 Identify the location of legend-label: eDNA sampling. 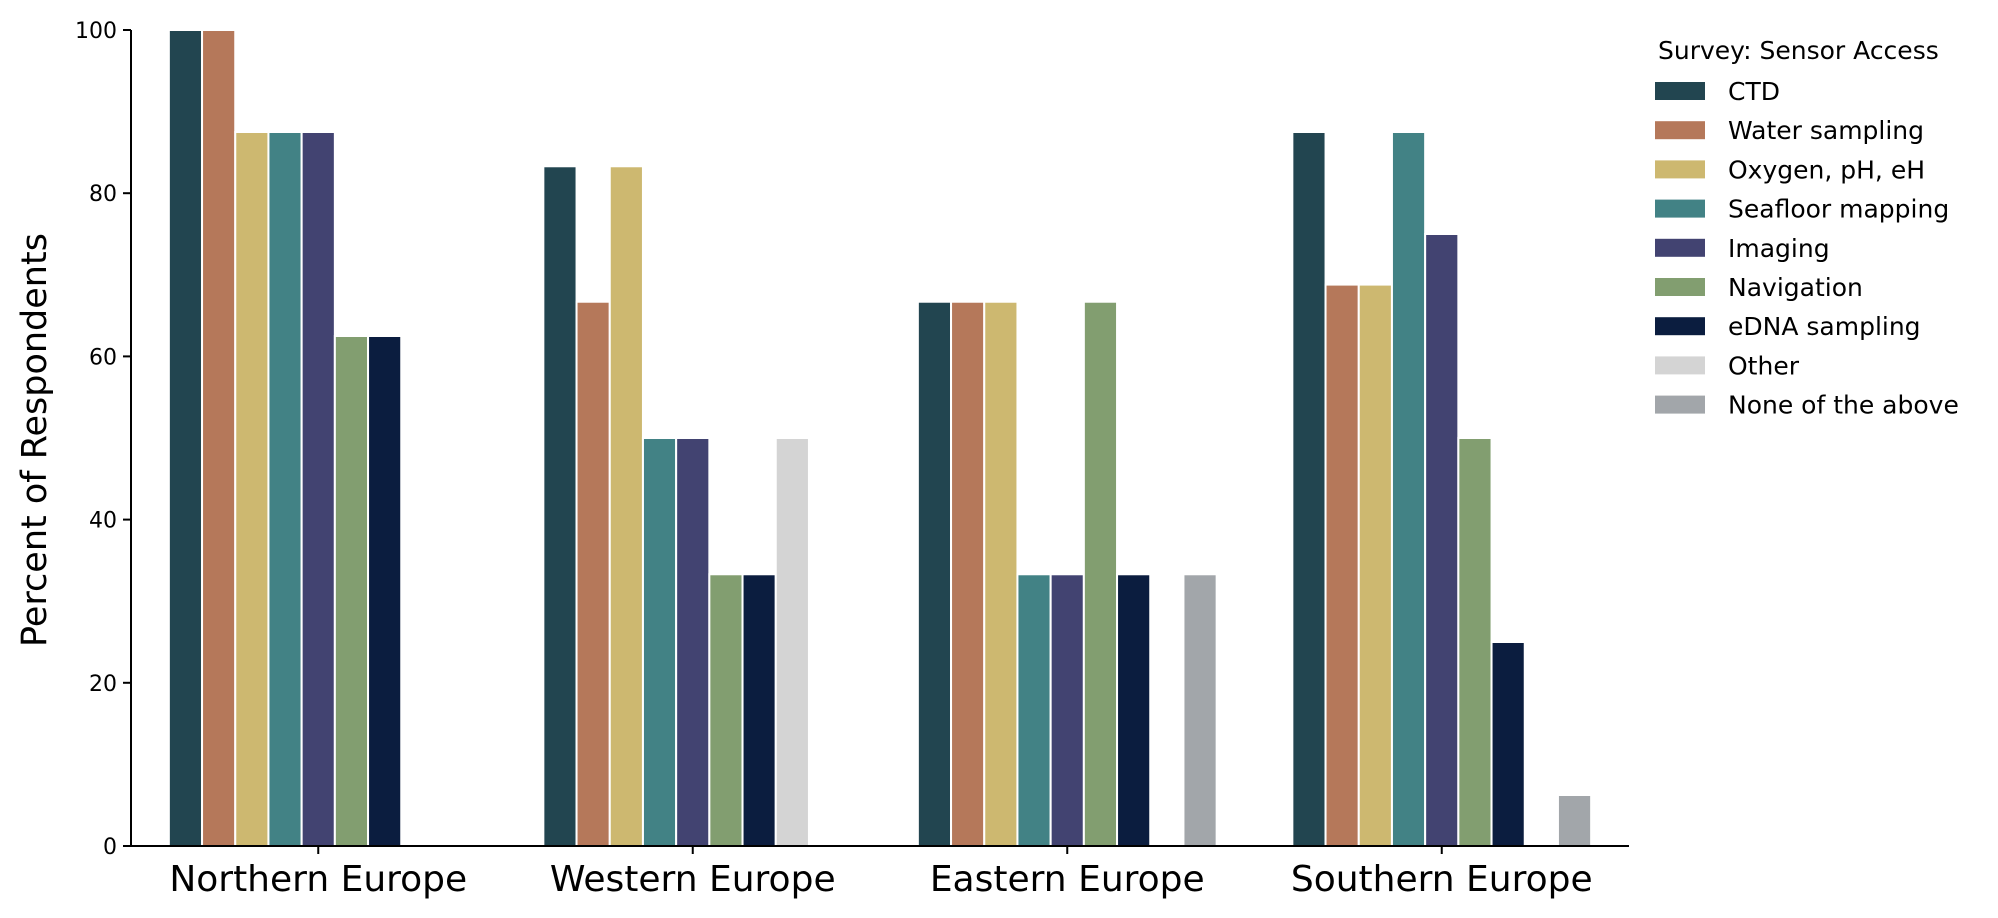
(1824, 326).